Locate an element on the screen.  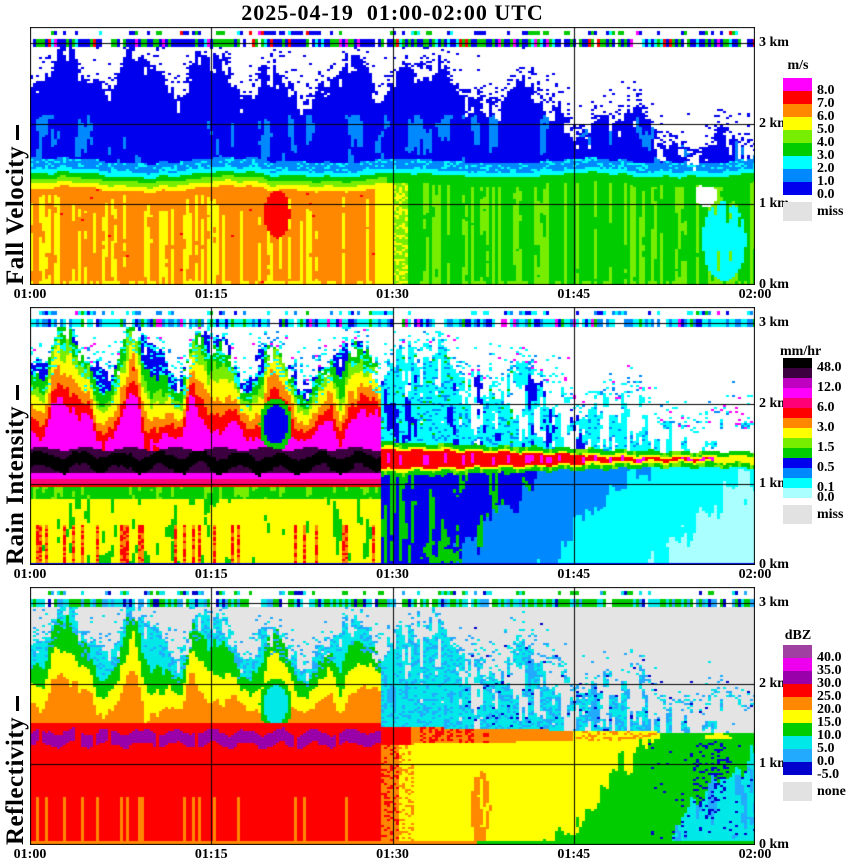
y-axis-title-fall-velocity: Fall Velocity is located at coordinates (16, 156).